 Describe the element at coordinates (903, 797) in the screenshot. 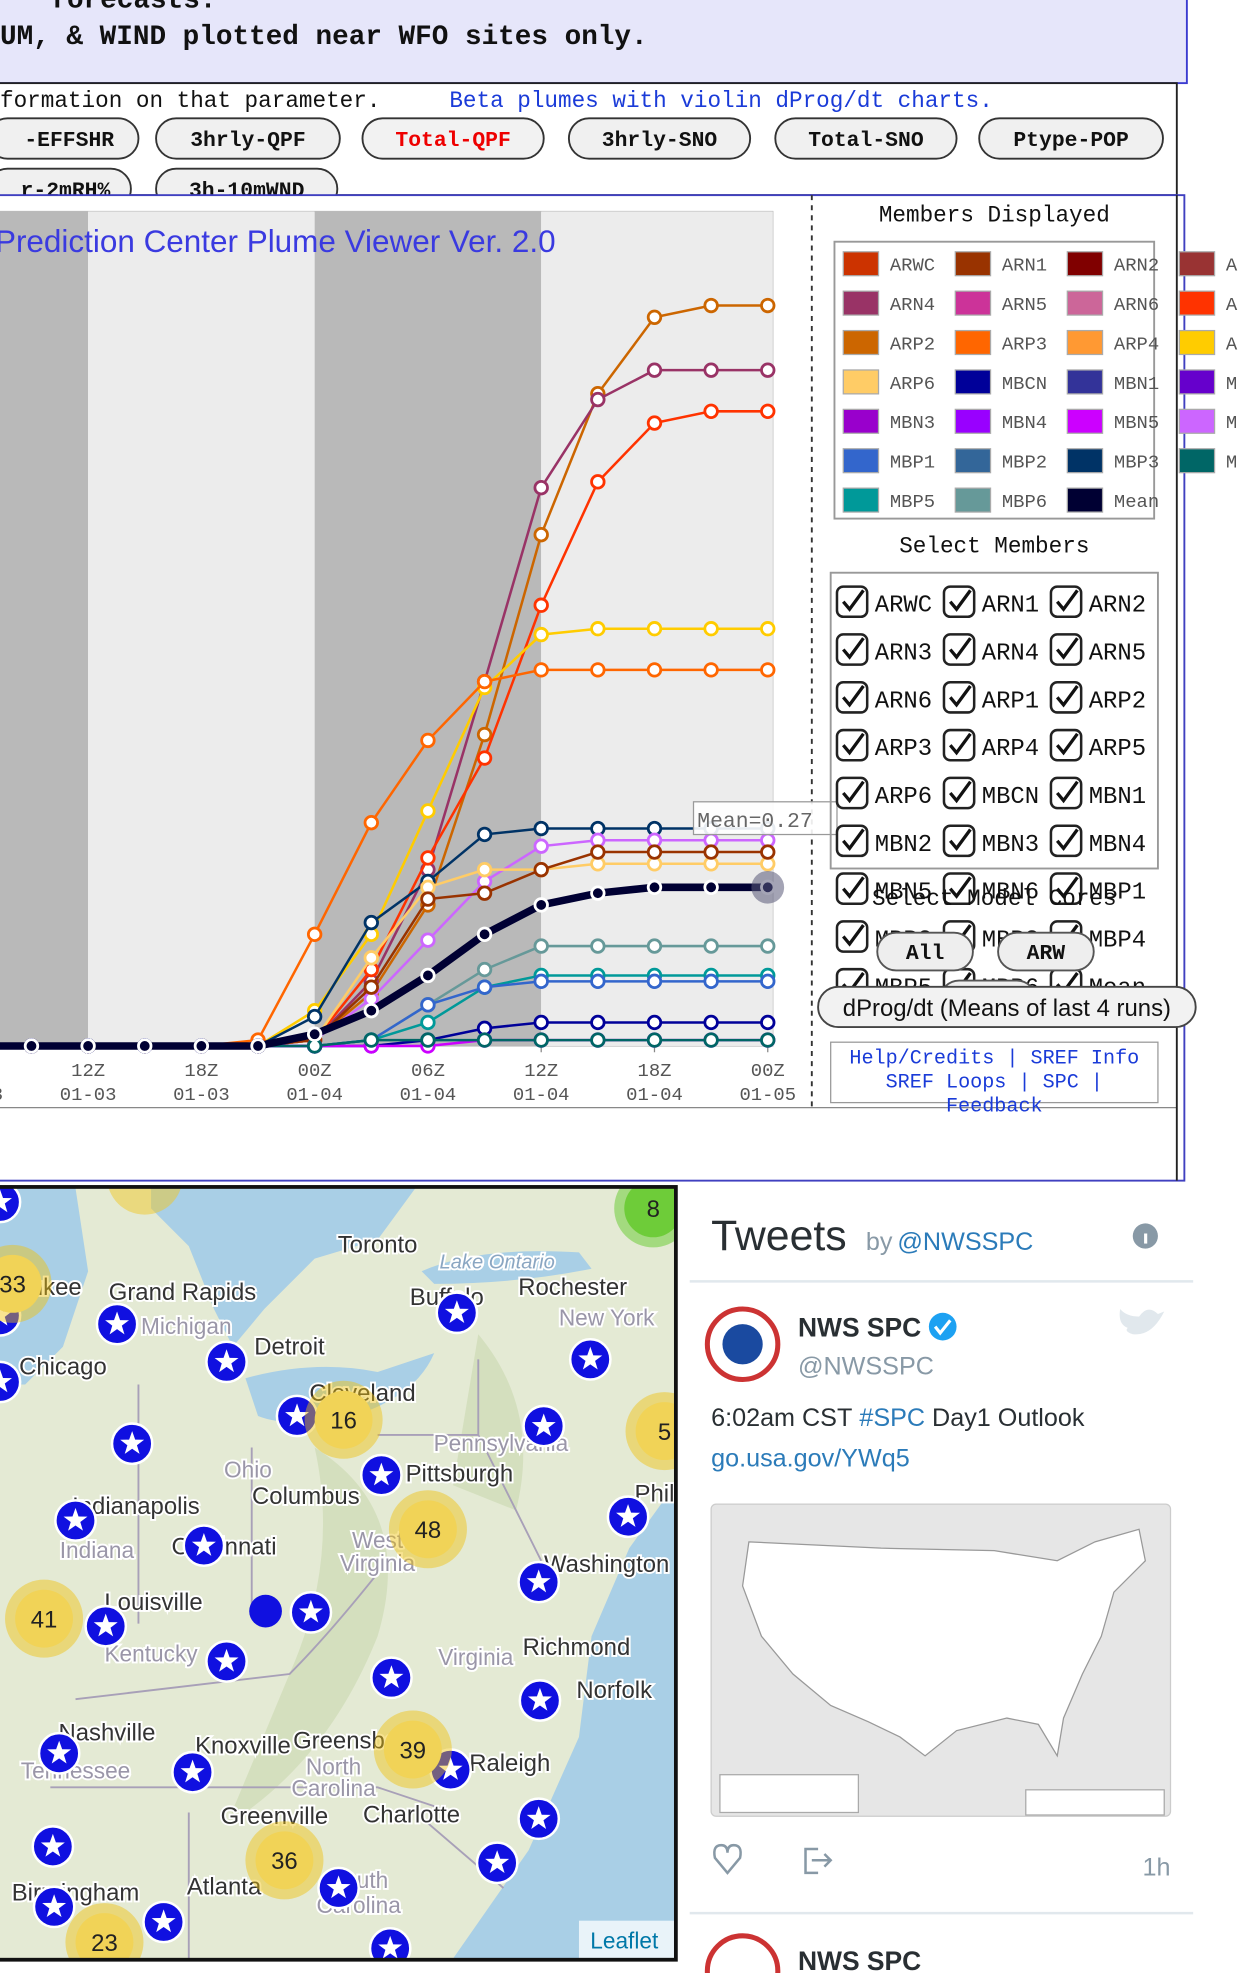

I see `checkbox-label: ARP6` at that location.